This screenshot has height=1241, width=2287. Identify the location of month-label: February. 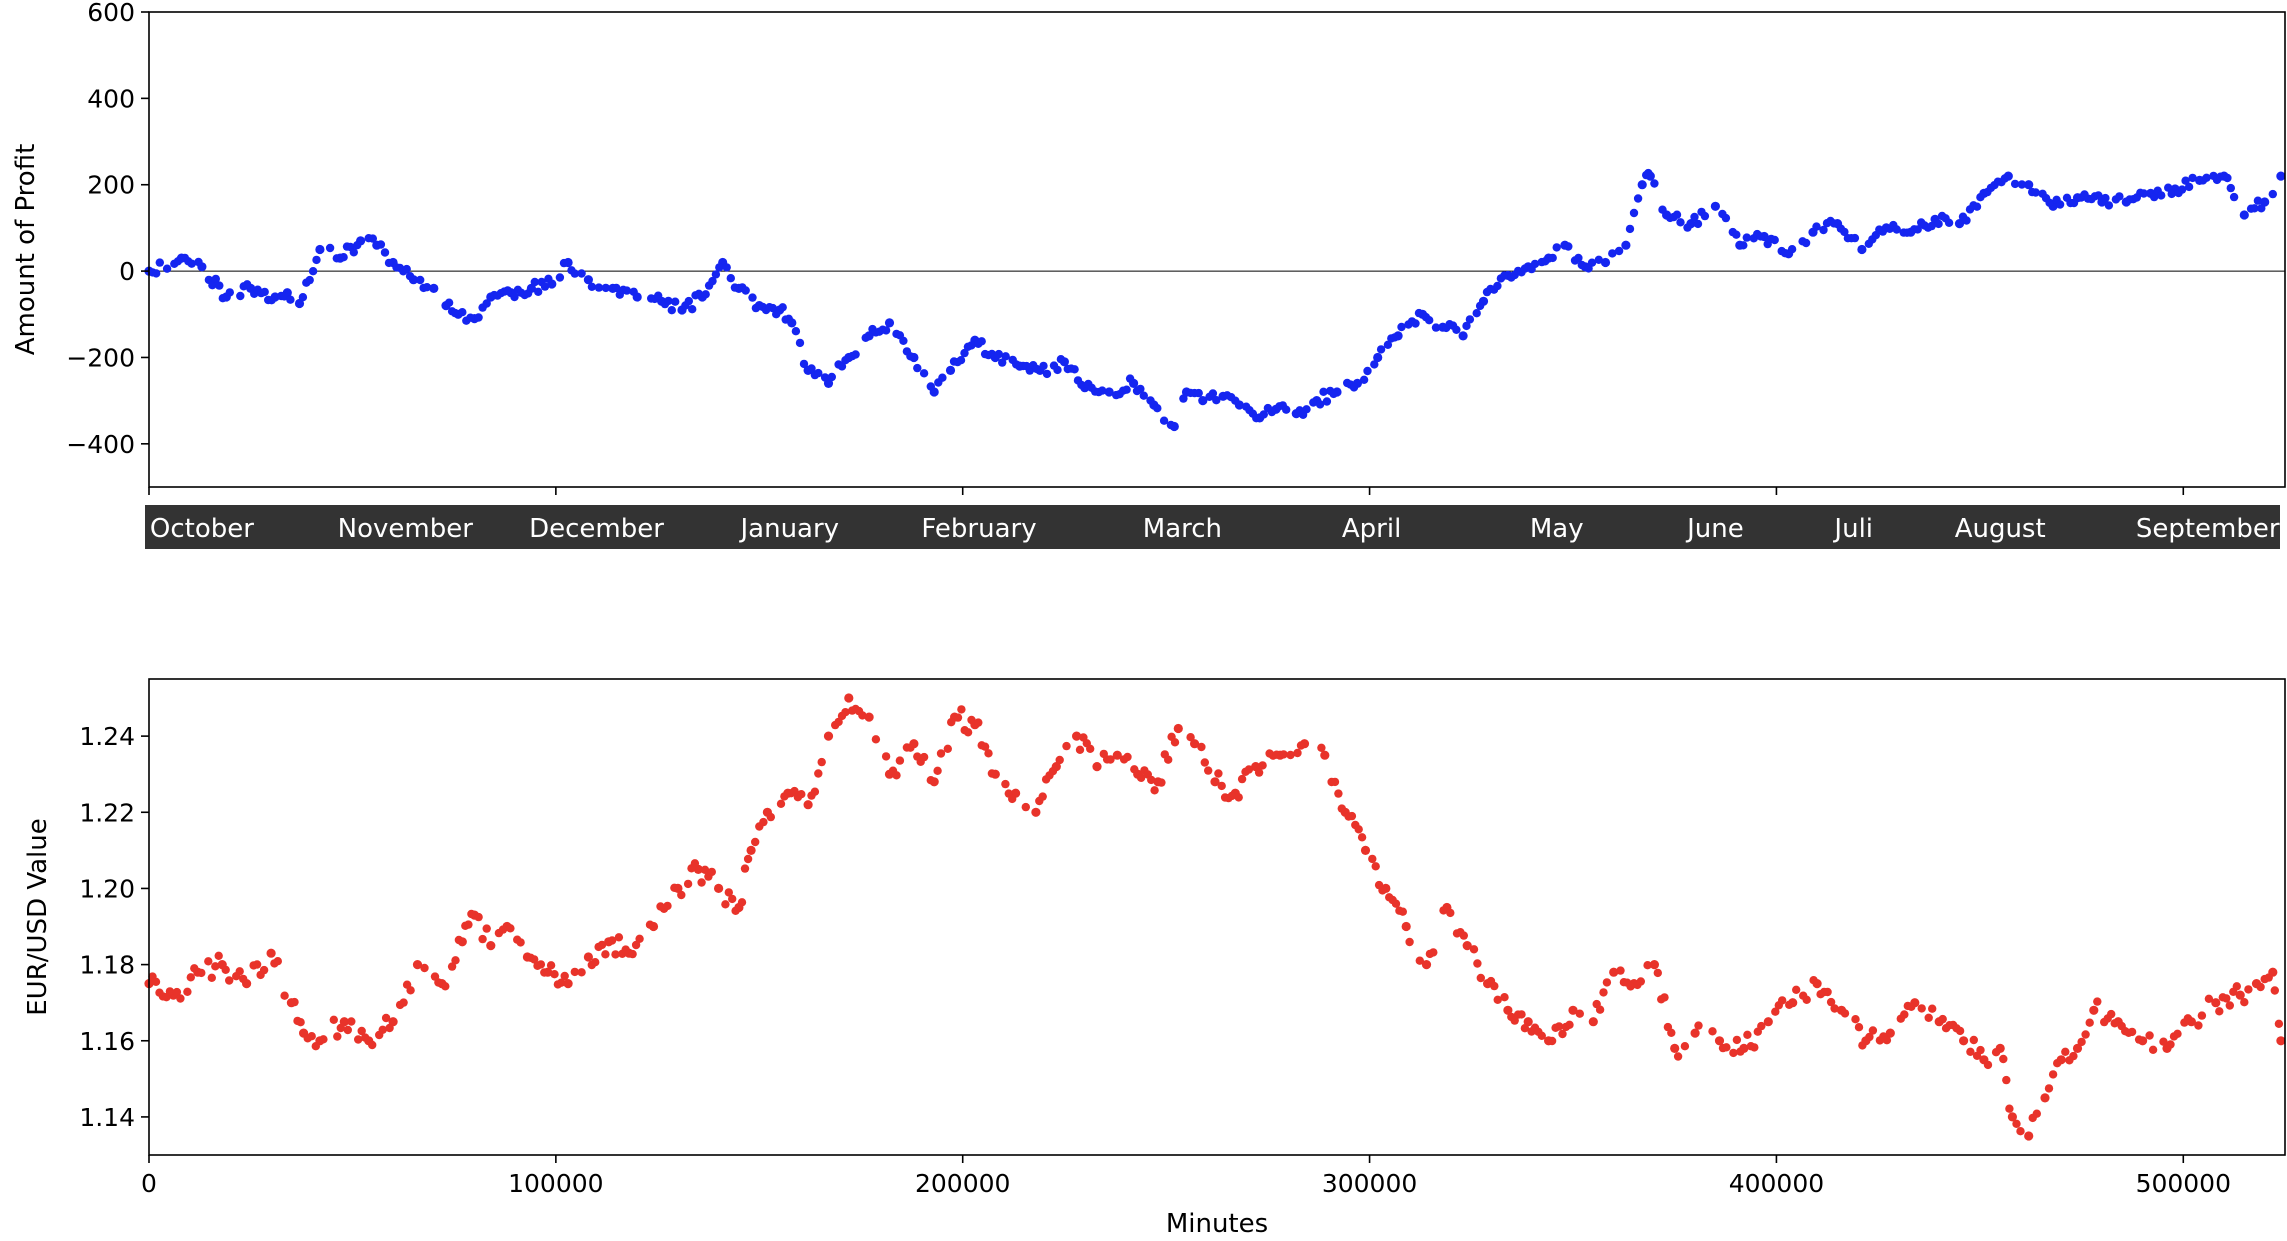
(978, 529).